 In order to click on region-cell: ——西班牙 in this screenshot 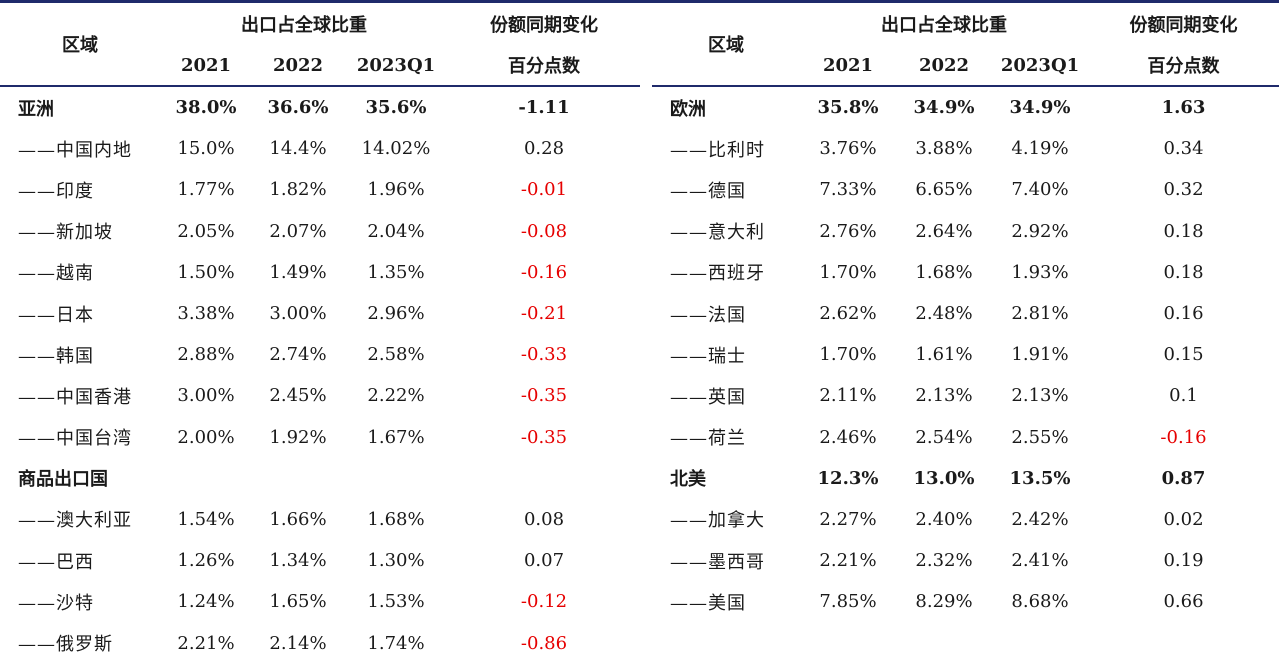, I will do `click(717, 274)`.